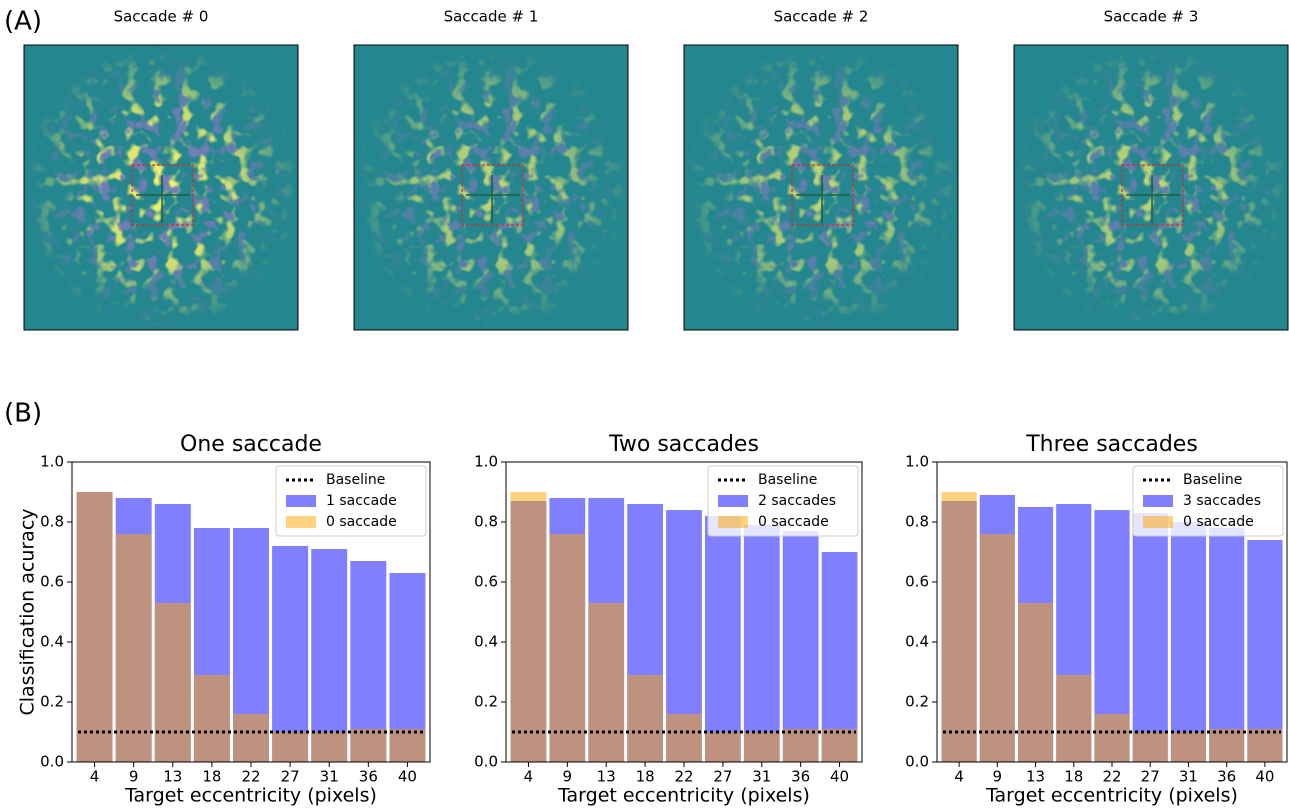  Describe the element at coordinates (251, 444) in the screenshot. I see `chart-title: One saccade` at that location.